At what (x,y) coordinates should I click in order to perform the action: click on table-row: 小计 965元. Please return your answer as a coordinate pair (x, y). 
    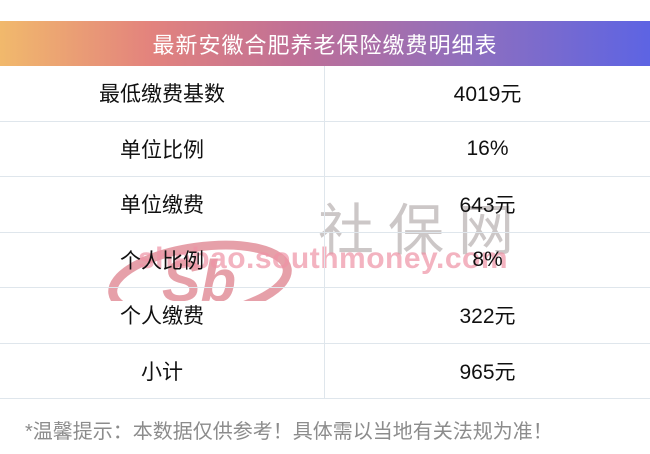
    Looking at the image, I should click on (325, 371).